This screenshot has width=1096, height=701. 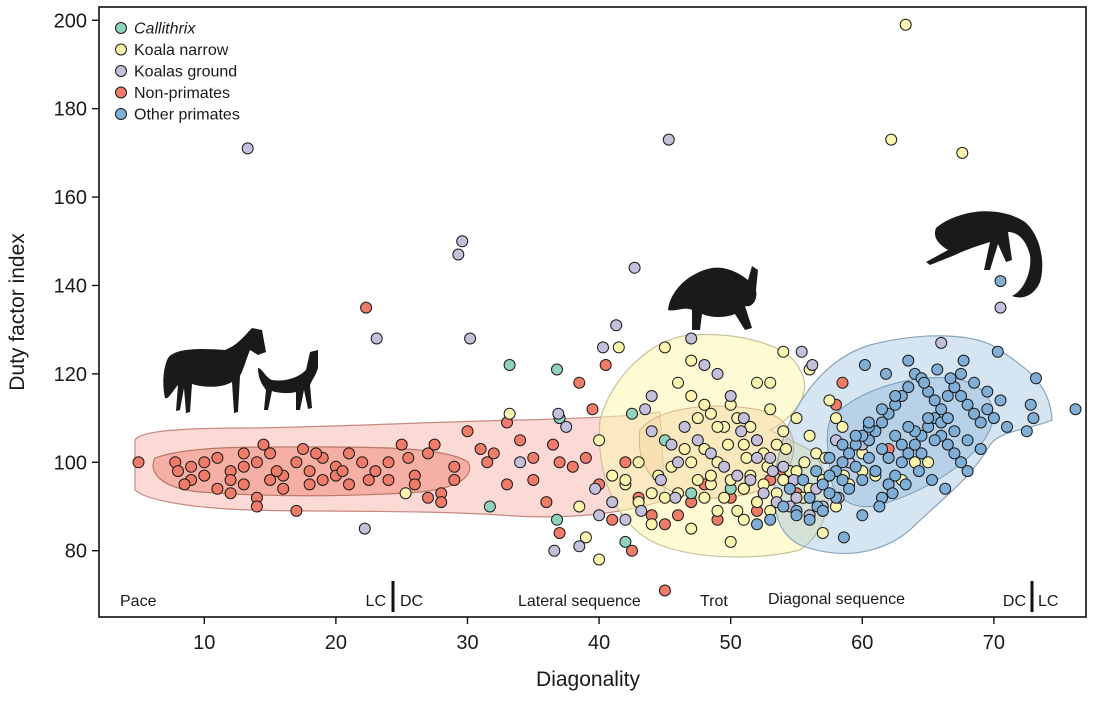 I want to click on x-axis: 10 20 30 40 50 60 70, so click(x=599, y=635).